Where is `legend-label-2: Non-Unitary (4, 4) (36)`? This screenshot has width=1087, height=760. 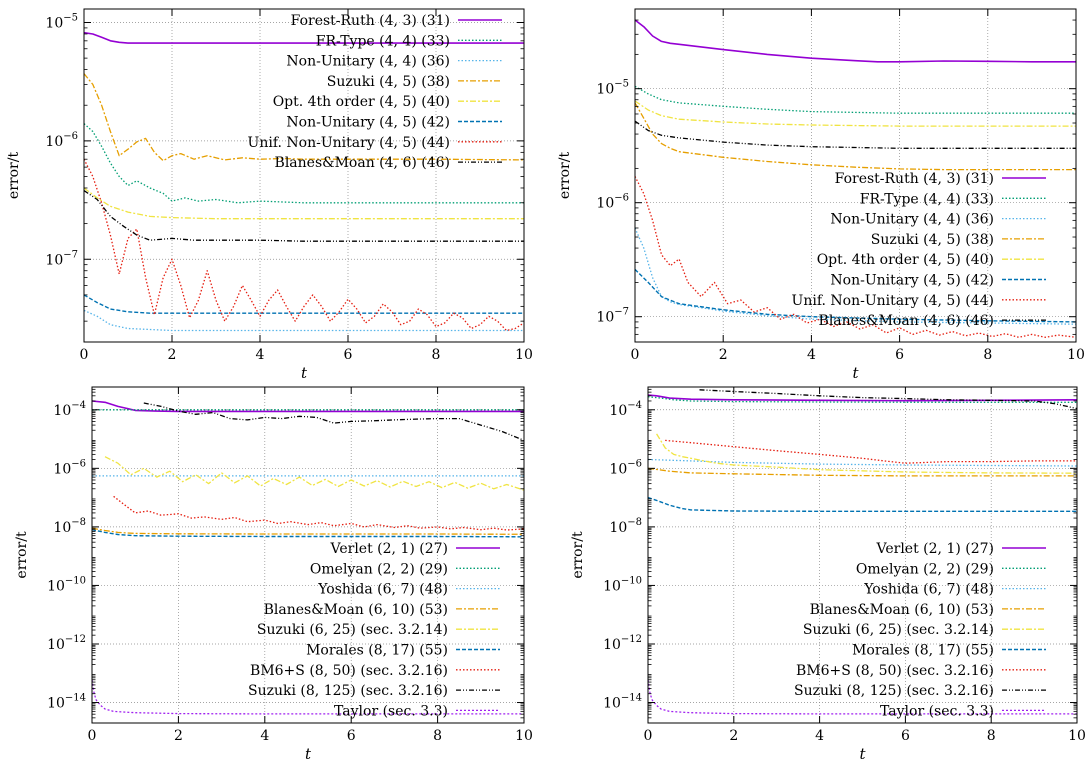 legend-label-2: Non-Unitary (4, 4) (36) is located at coordinates (368, 62).